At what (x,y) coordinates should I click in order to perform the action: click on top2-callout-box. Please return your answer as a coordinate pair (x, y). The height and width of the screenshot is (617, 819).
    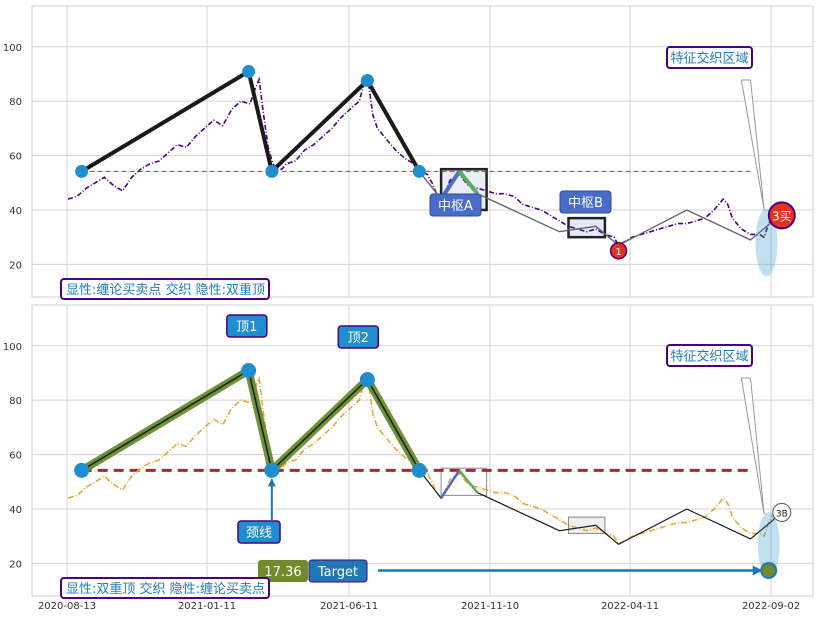
    Looking at the image, I should click on (358, 337).